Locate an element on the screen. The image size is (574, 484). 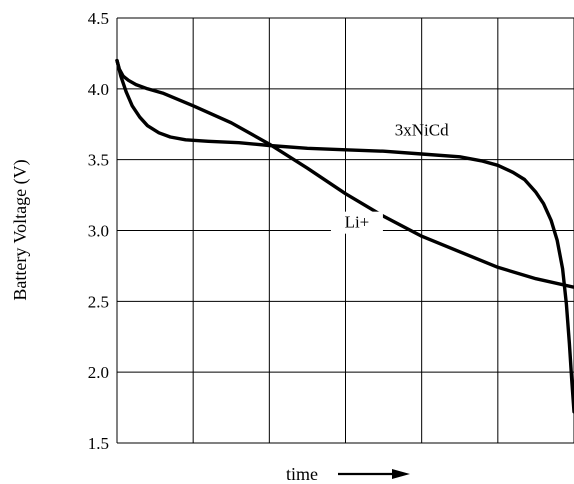
series-label-background is located at coordinates (356, 222).